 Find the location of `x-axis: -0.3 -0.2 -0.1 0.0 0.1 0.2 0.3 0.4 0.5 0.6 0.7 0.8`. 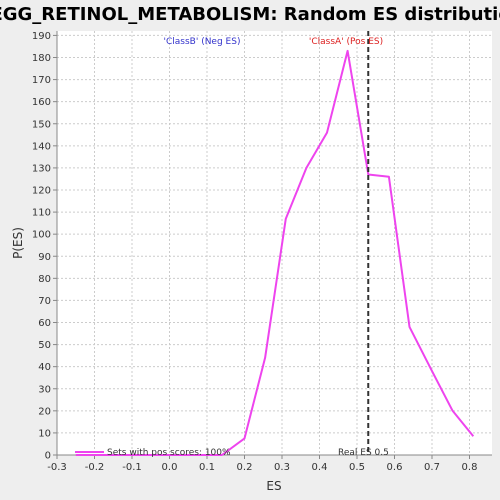

x-axis: -0.3 -0.2 -0.1 0.0 0.1 0.2 0.3 0.4 0.5 0.6 0.7 0.8 is located at coordinates (262, 464).